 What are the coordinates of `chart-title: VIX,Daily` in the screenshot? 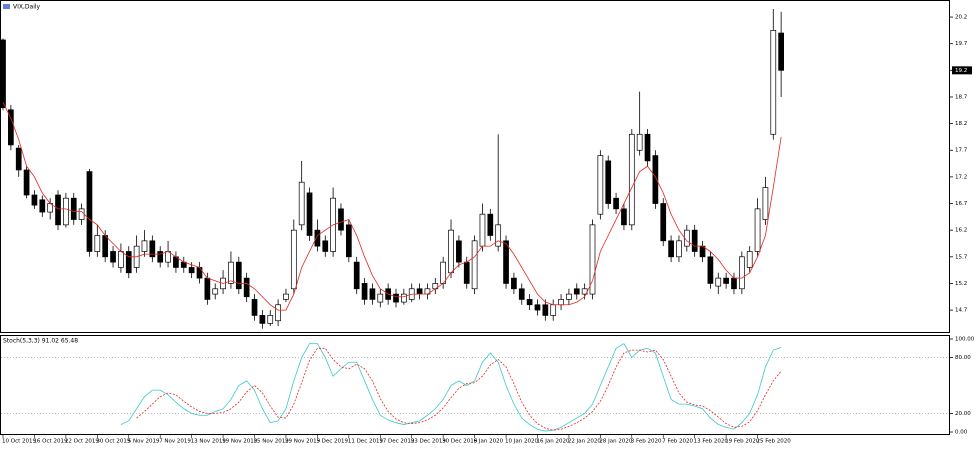 It's located at (27, 7).